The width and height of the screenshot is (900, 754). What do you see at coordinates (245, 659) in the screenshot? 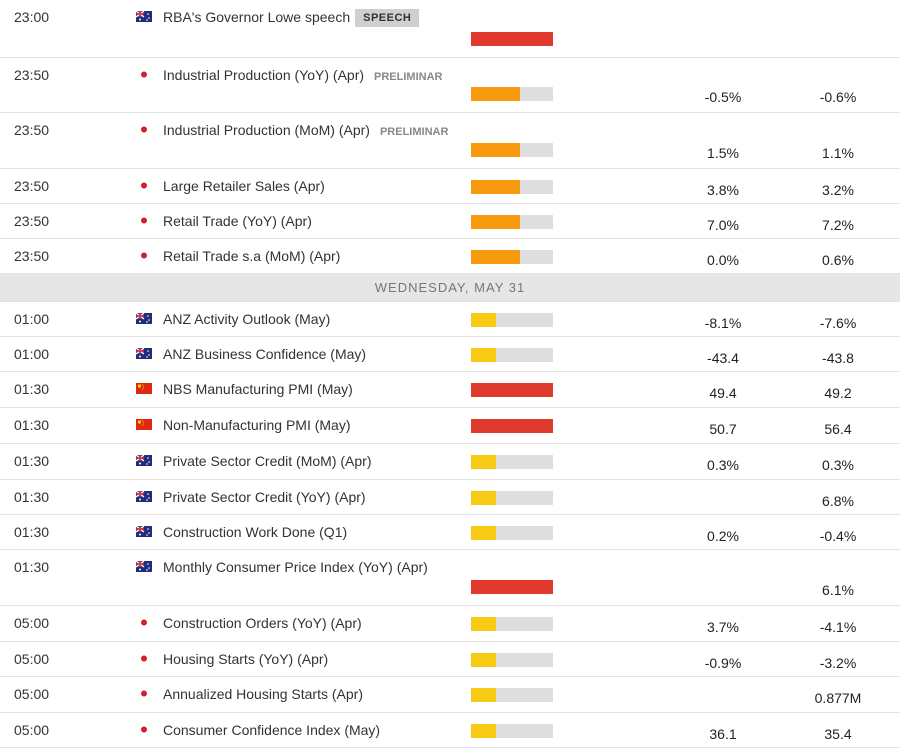
I see `event-name-cell: Housing Starts (YoY) (Apr)` at bounding box center [245, 659].